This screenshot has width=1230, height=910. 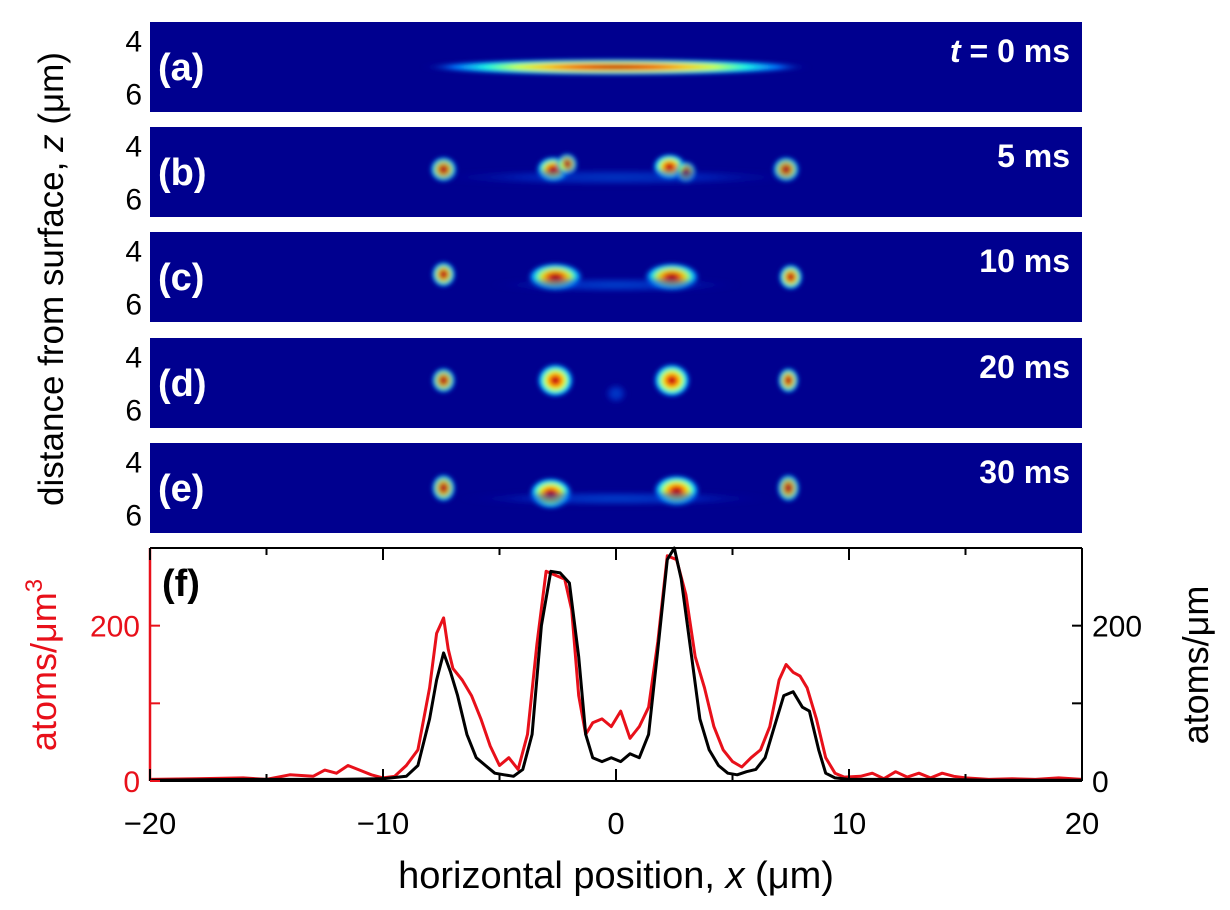 I want to click on time-label: 20 ms, so click(x=1024, y=367).